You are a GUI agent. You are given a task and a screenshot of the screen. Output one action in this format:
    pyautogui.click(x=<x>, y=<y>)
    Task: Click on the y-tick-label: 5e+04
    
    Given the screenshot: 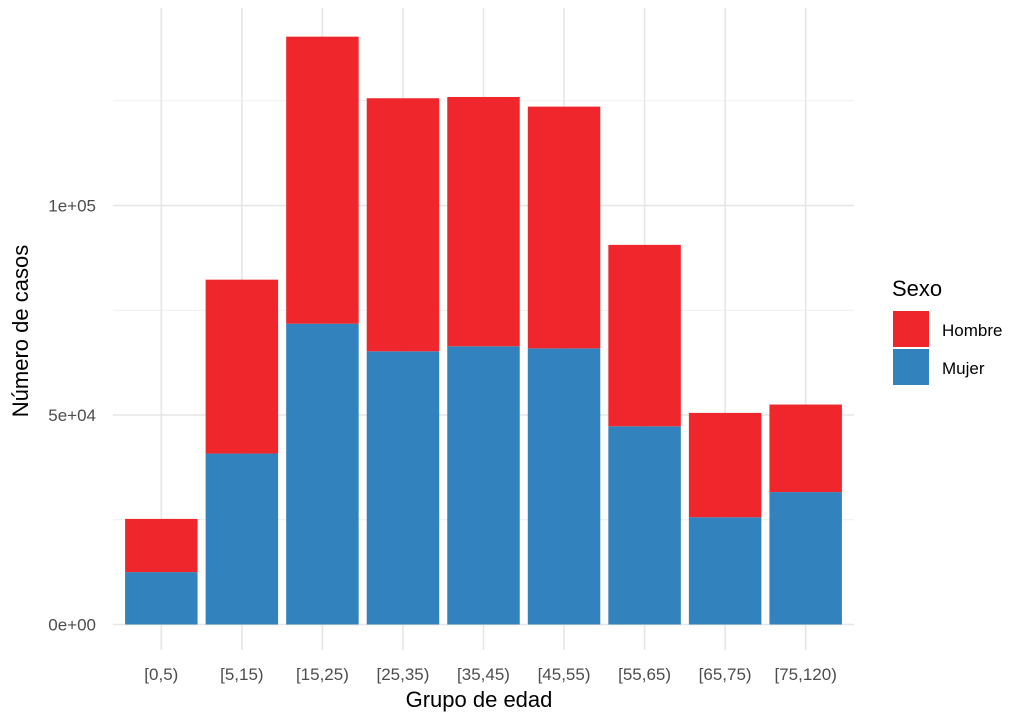 What is the action you would take?
    pyautogui.click(x=72, y=415)
    